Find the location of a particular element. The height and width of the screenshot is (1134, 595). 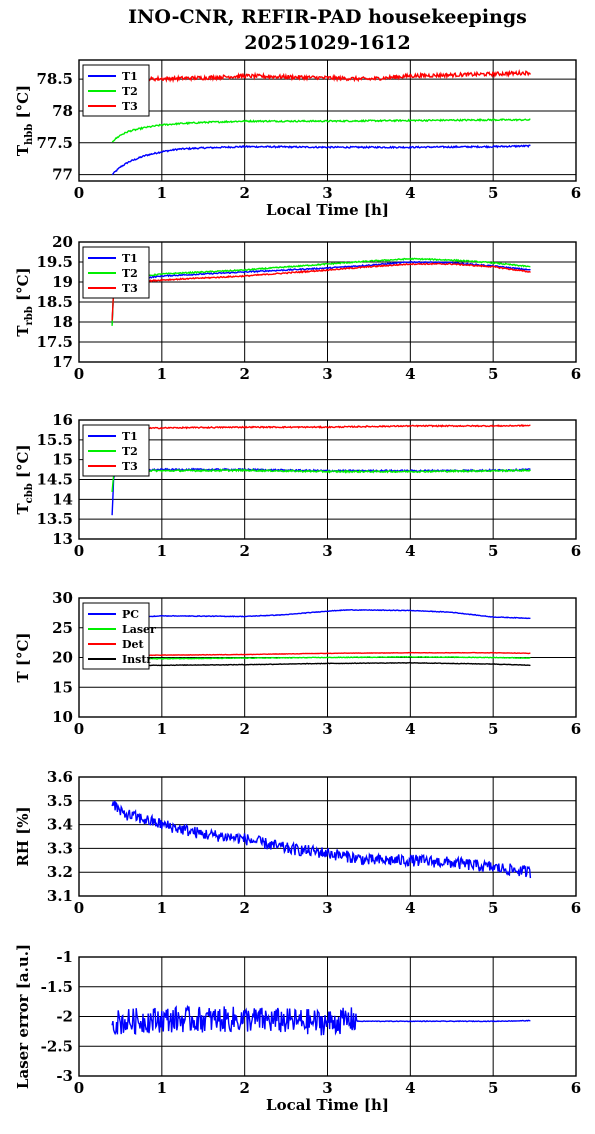

y-tick-label: 3.6 is located at coordinates (60, 777).